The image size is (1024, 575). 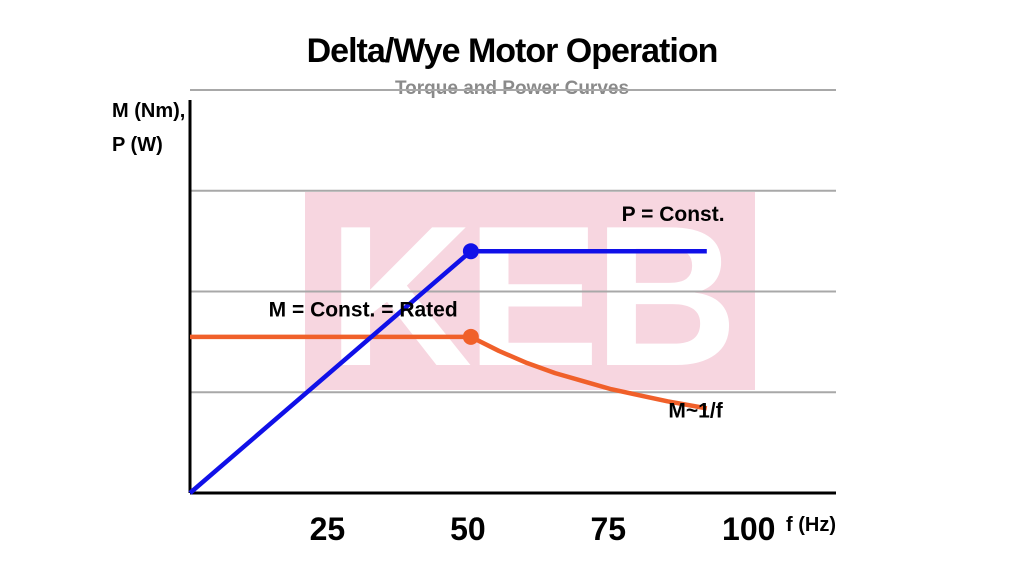 What do you see at coordinates (543, 529) in the screenshot?
I see `x-tick-labels: 25 50 75 100` at bounding box center [543, 529].